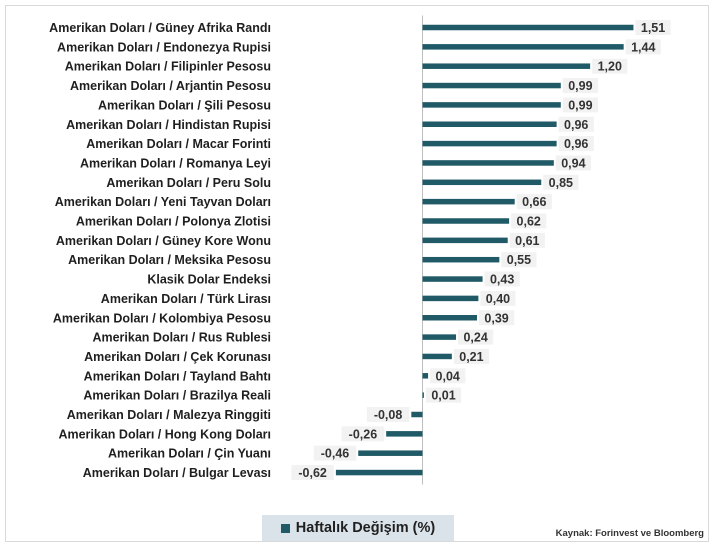 Image resolution: width=716 pixels, height=548 pixels. I want to click on data-label: 0,94, so click(573, 163).